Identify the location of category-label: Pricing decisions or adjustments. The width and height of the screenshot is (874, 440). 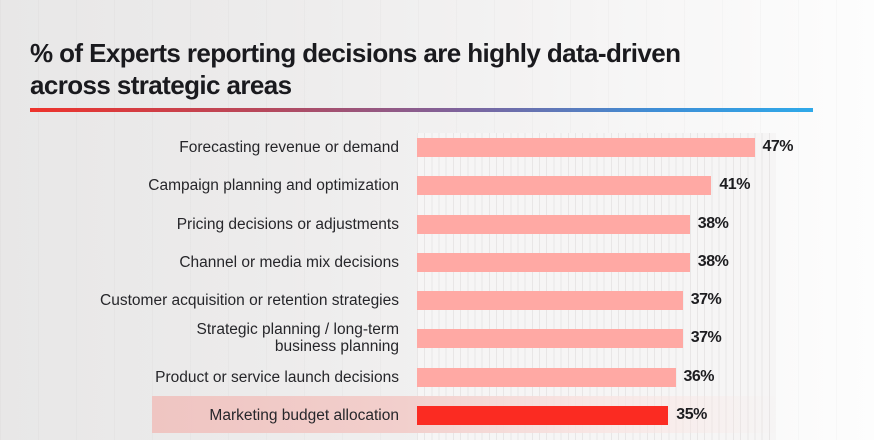
(287, 224).